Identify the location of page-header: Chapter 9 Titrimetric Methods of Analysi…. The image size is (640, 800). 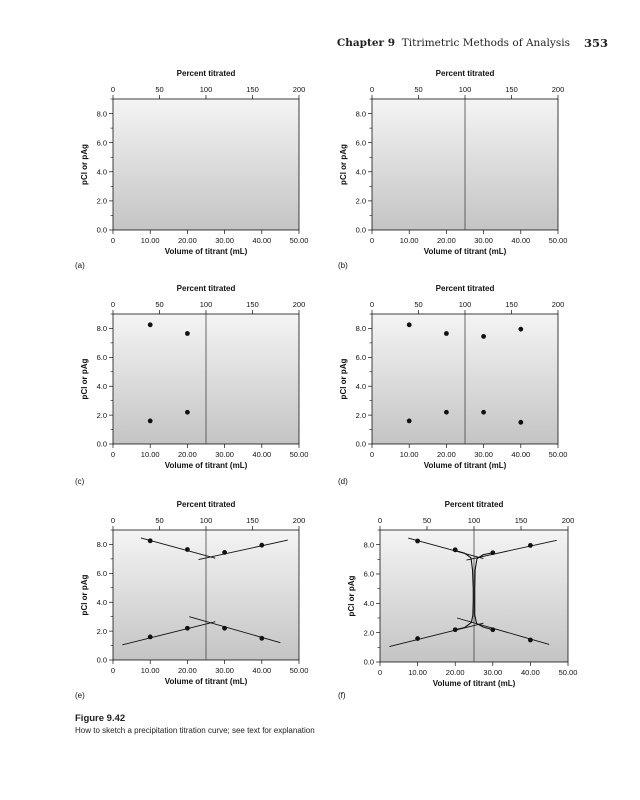
(320, 30).